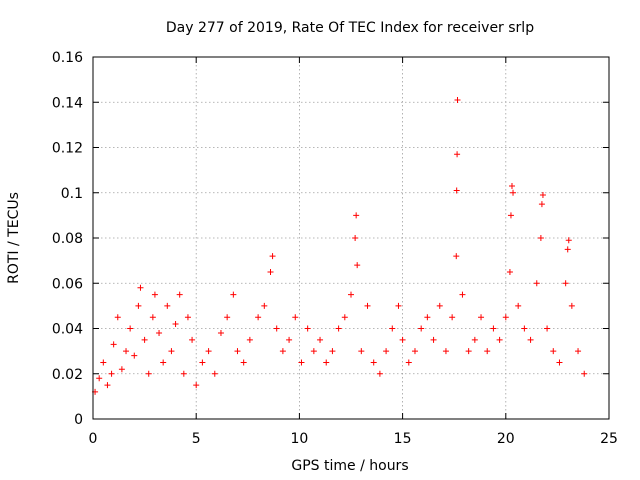  I want to click on y-tick-label: 0.16, so click(67, 58).